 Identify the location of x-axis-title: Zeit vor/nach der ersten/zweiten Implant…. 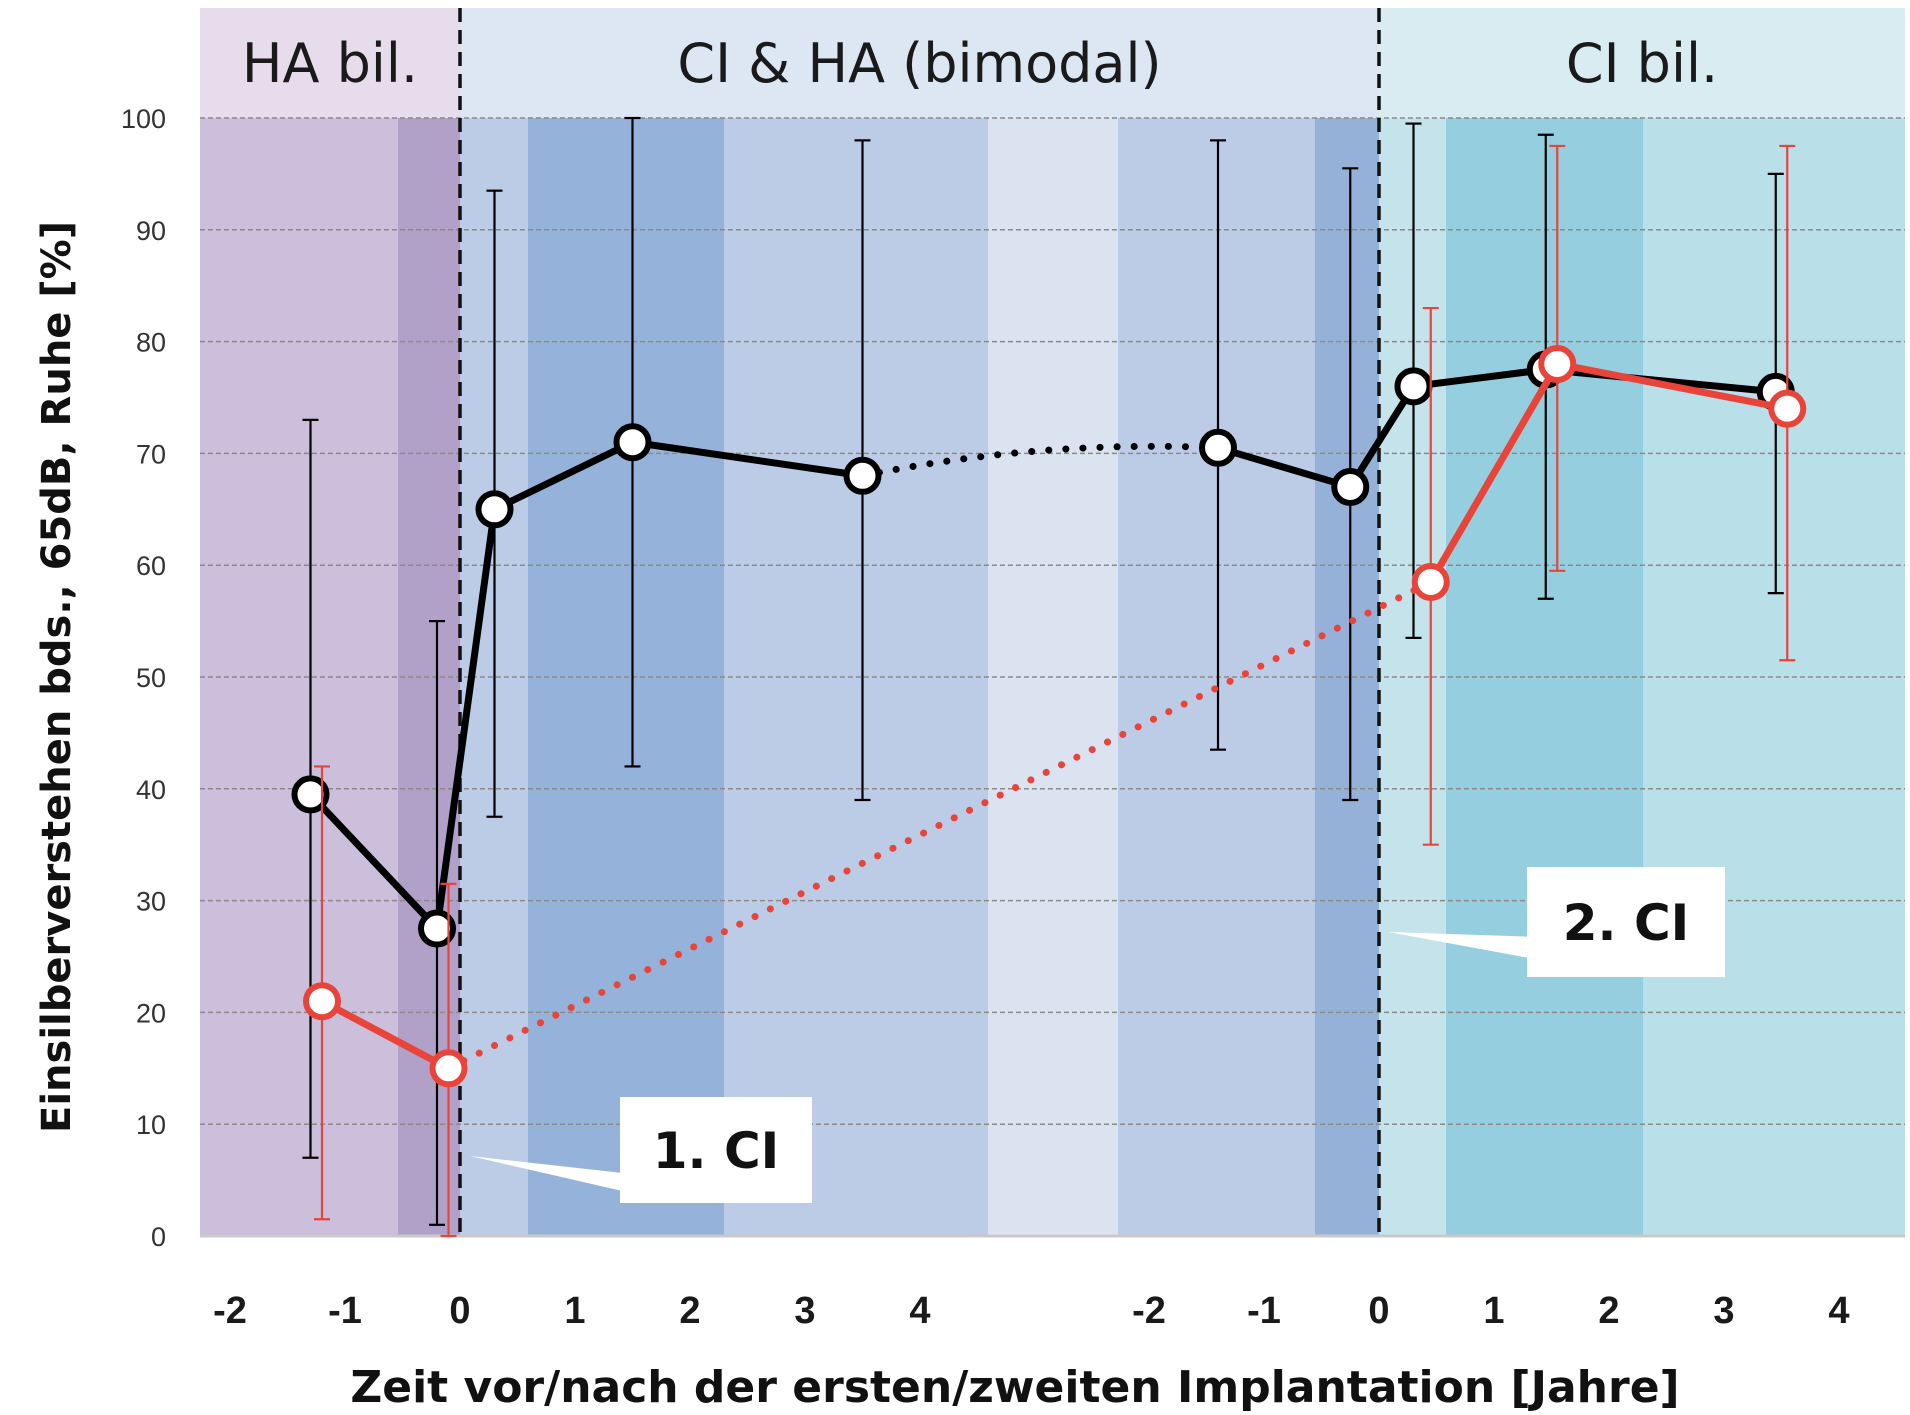
(1014, 1387).